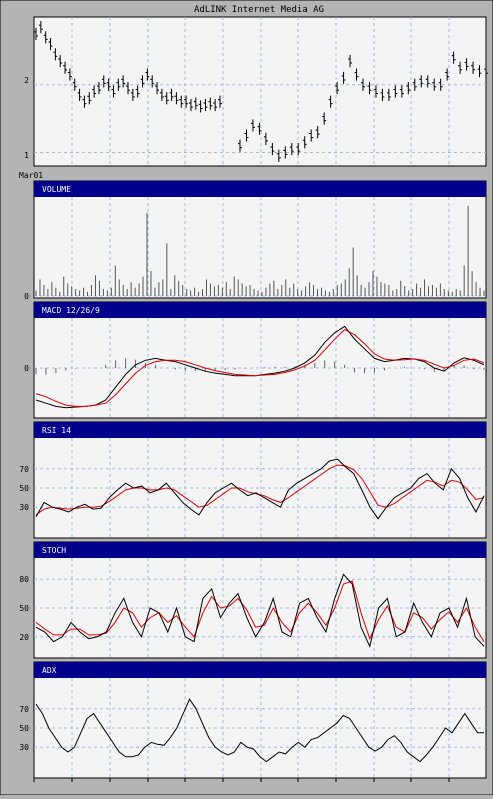  I want to click on panel-rsi: RSI 14 70 50 30, so click(253, 480).